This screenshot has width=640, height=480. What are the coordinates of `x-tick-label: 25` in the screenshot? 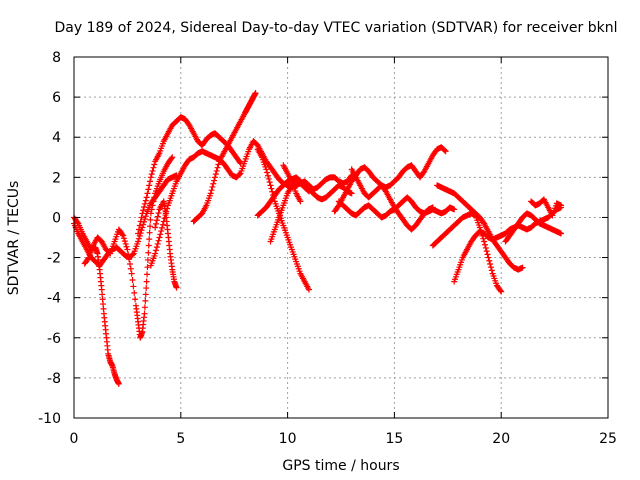 It's located at (608, 439).